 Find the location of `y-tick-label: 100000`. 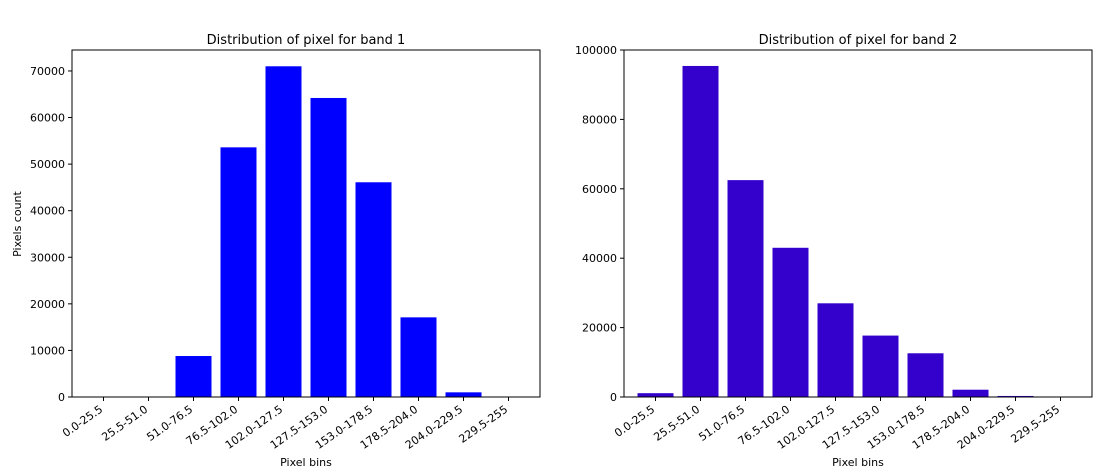

y-tick-label: 100000 is located at coordinates (596, 50).